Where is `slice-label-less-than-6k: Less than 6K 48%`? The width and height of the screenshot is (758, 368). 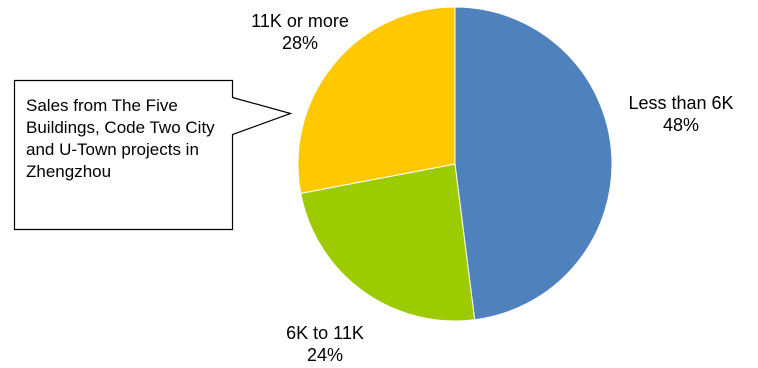 slice-label-less-than-6k: Less than 6K 48% is located at coordinates (681, 114).